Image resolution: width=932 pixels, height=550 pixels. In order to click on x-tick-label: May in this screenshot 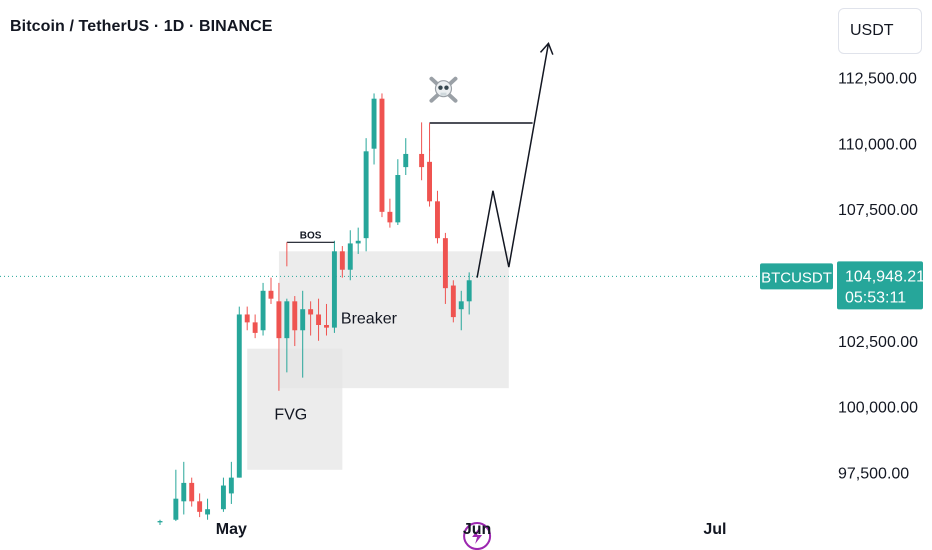, I will do `click(231, 529)`.